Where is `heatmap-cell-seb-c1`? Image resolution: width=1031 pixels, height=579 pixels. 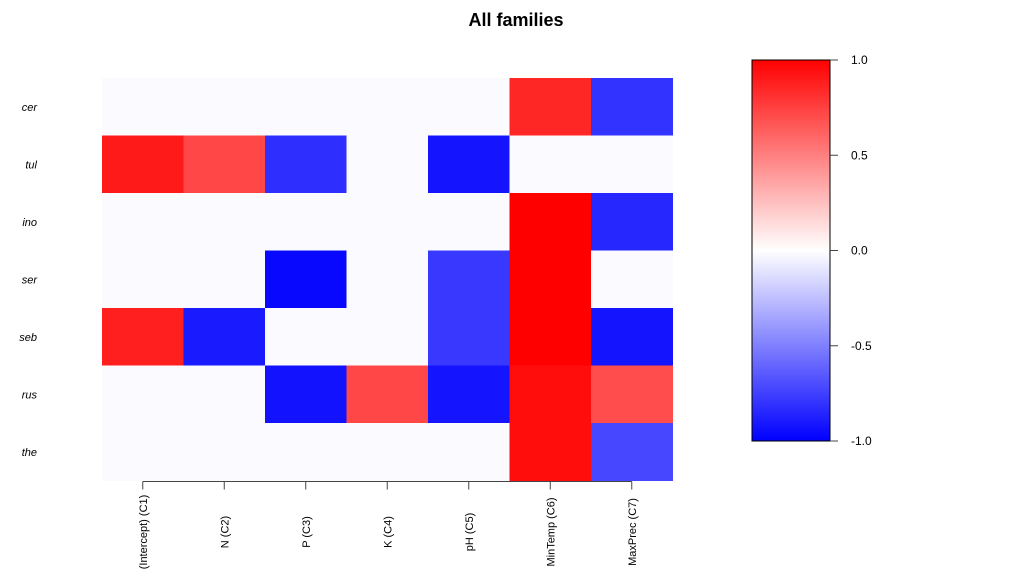 heatmap-cell-seb-c1 is located at coordinates (143, 337).